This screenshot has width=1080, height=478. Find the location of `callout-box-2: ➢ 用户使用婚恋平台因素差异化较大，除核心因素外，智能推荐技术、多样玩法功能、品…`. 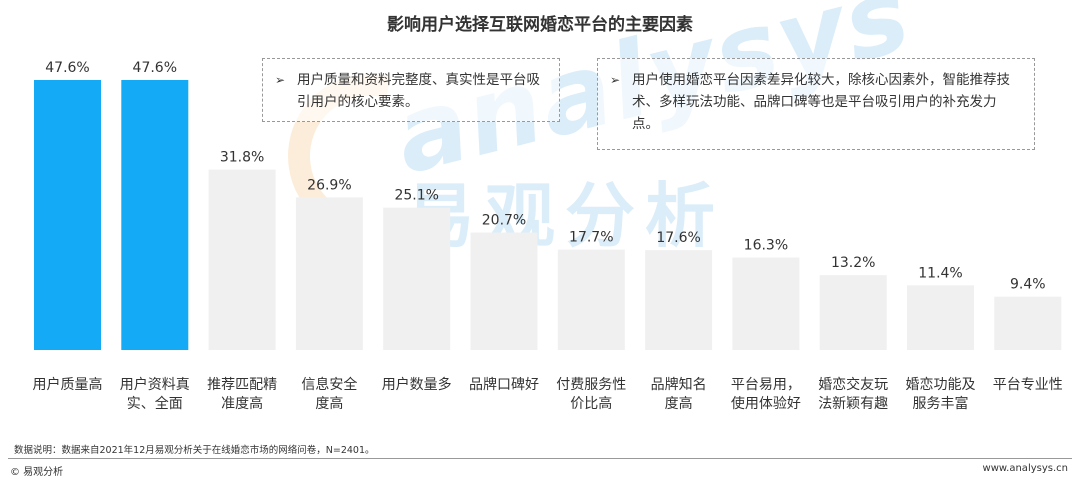

callout-box-2: ➢ 用户使用婚恋平台因素差异化较大，除核心因素外，智能推荐技术、多样玩法功能、品… is located at coordinates (816, 104).